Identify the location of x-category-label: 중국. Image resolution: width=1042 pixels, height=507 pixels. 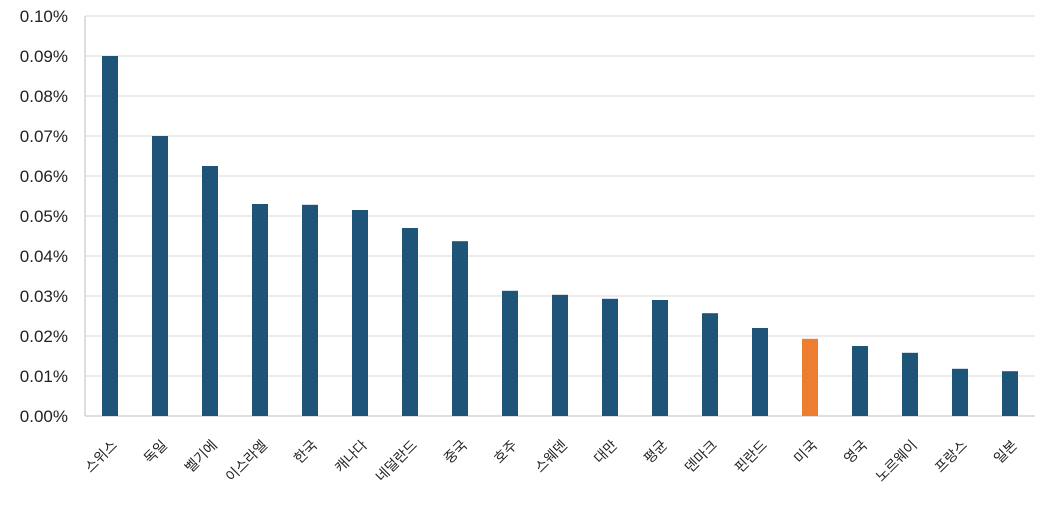
(456, 452).